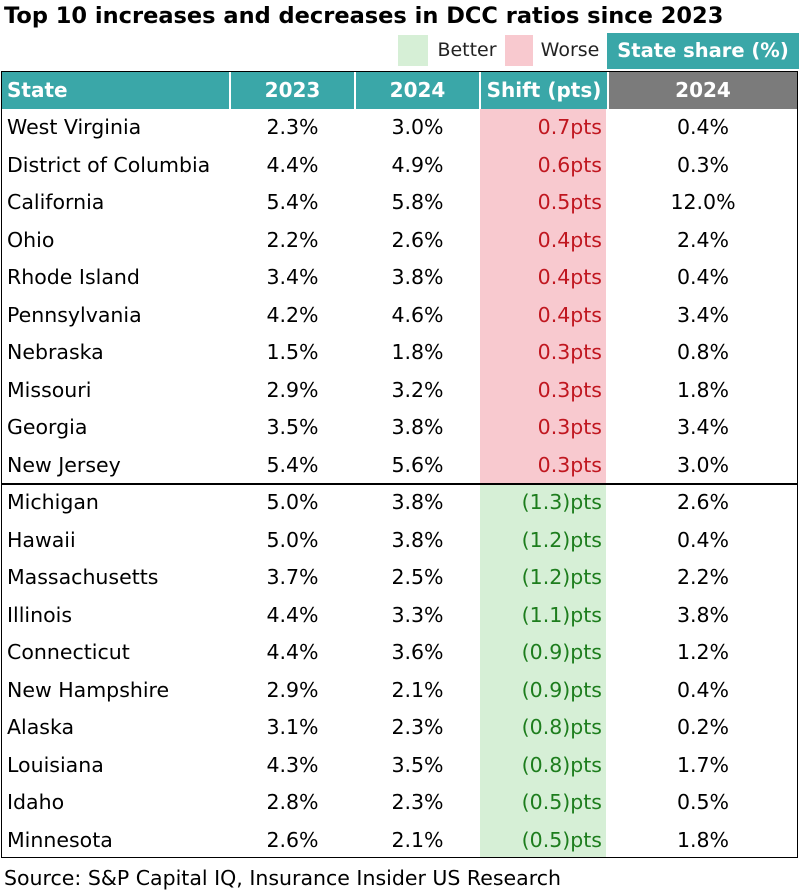 The width and height of the screenshot is (800, 896). Describe the element at coordinates (55, 764) in the screenshot. I see `cell-state: Louisiana` at that location.